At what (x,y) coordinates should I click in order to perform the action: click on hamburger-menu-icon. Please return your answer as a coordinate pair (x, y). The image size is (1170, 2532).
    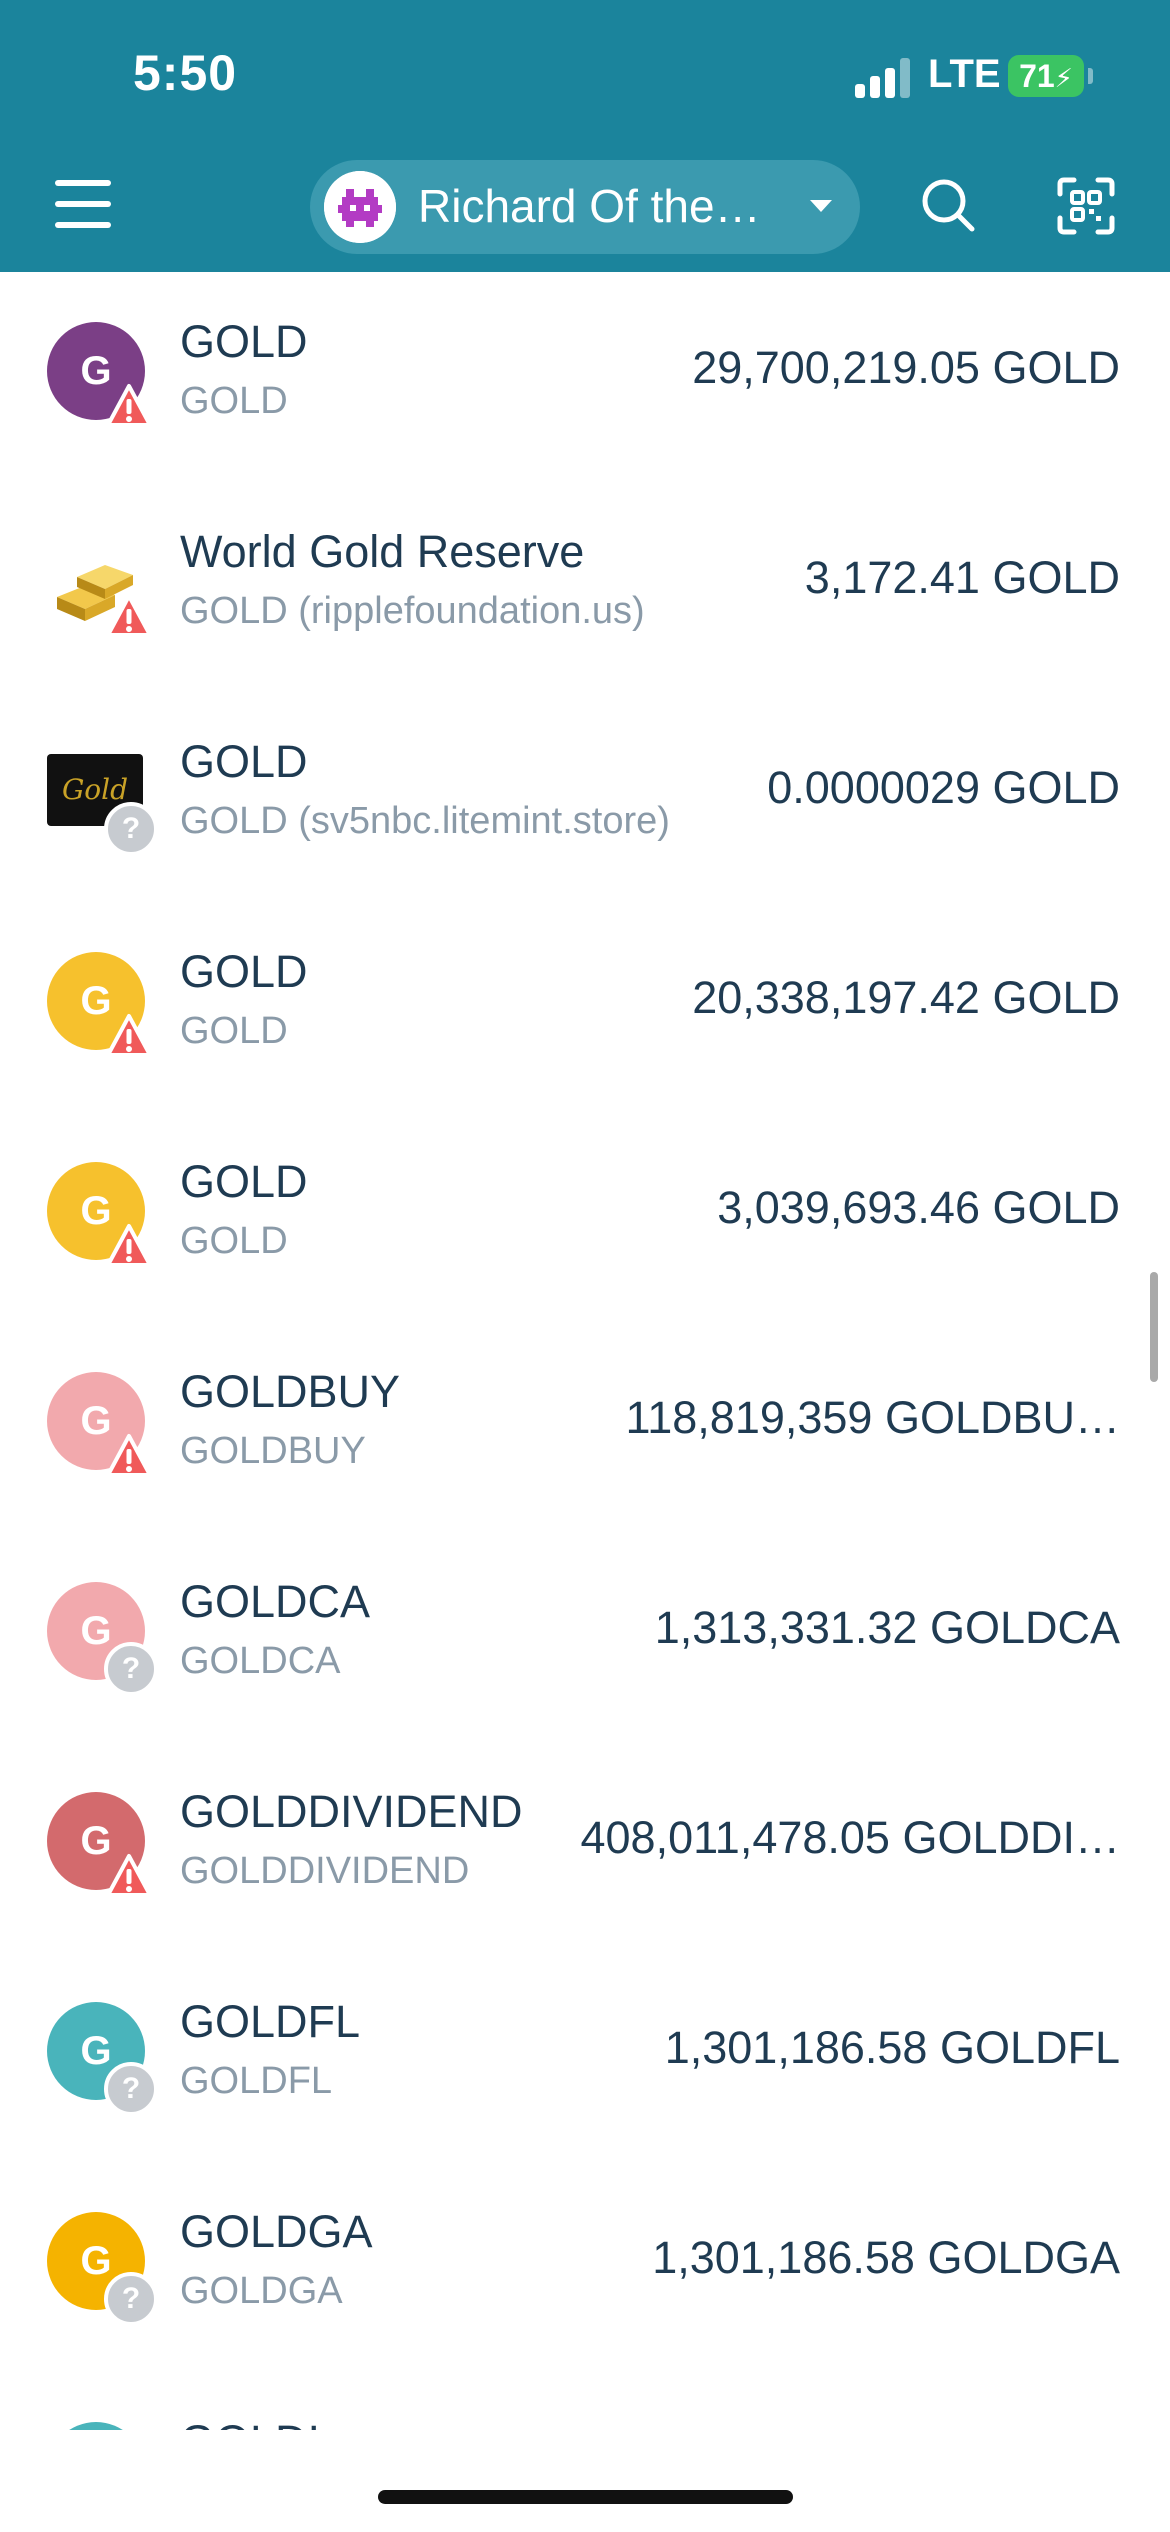
    Looking at the image, I should click on (84, 205).